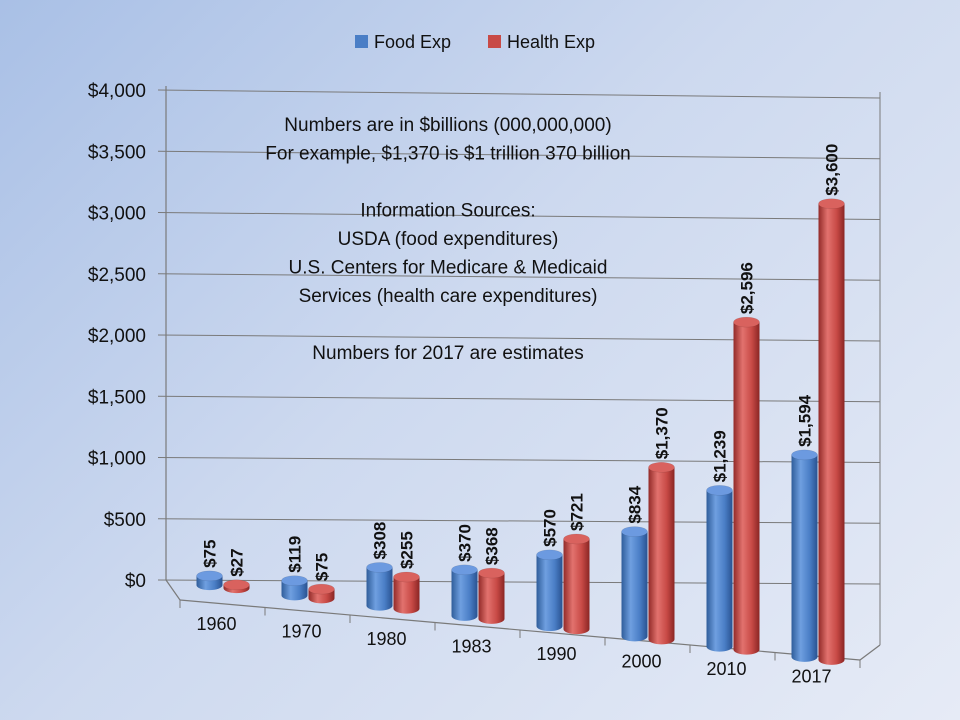  What do you see at coordinates (747, 288) in the screenshot?
I see `data-label: $2,596` at bounding box center [747, 288].